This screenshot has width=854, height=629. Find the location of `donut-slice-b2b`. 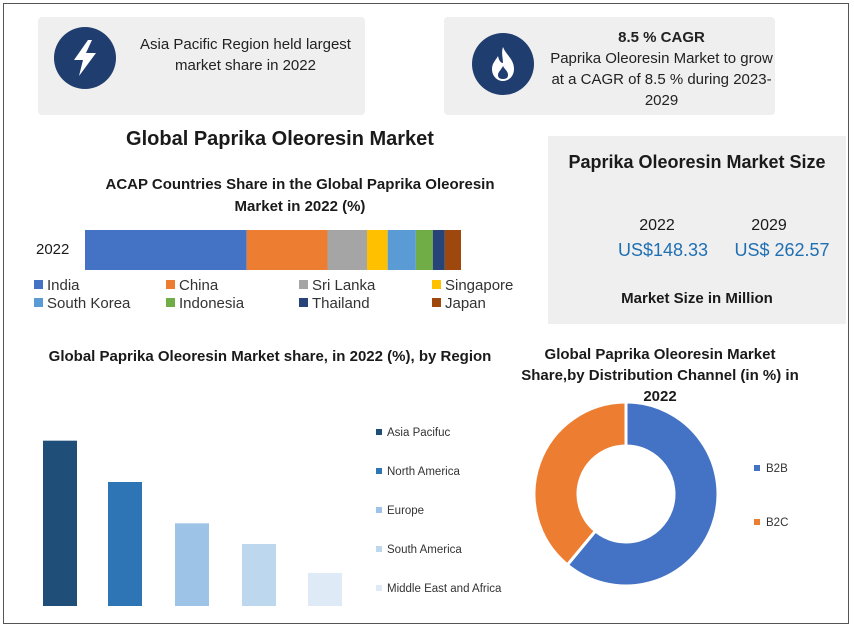

donut-slice-b2b is located at coordinates (642, 494).